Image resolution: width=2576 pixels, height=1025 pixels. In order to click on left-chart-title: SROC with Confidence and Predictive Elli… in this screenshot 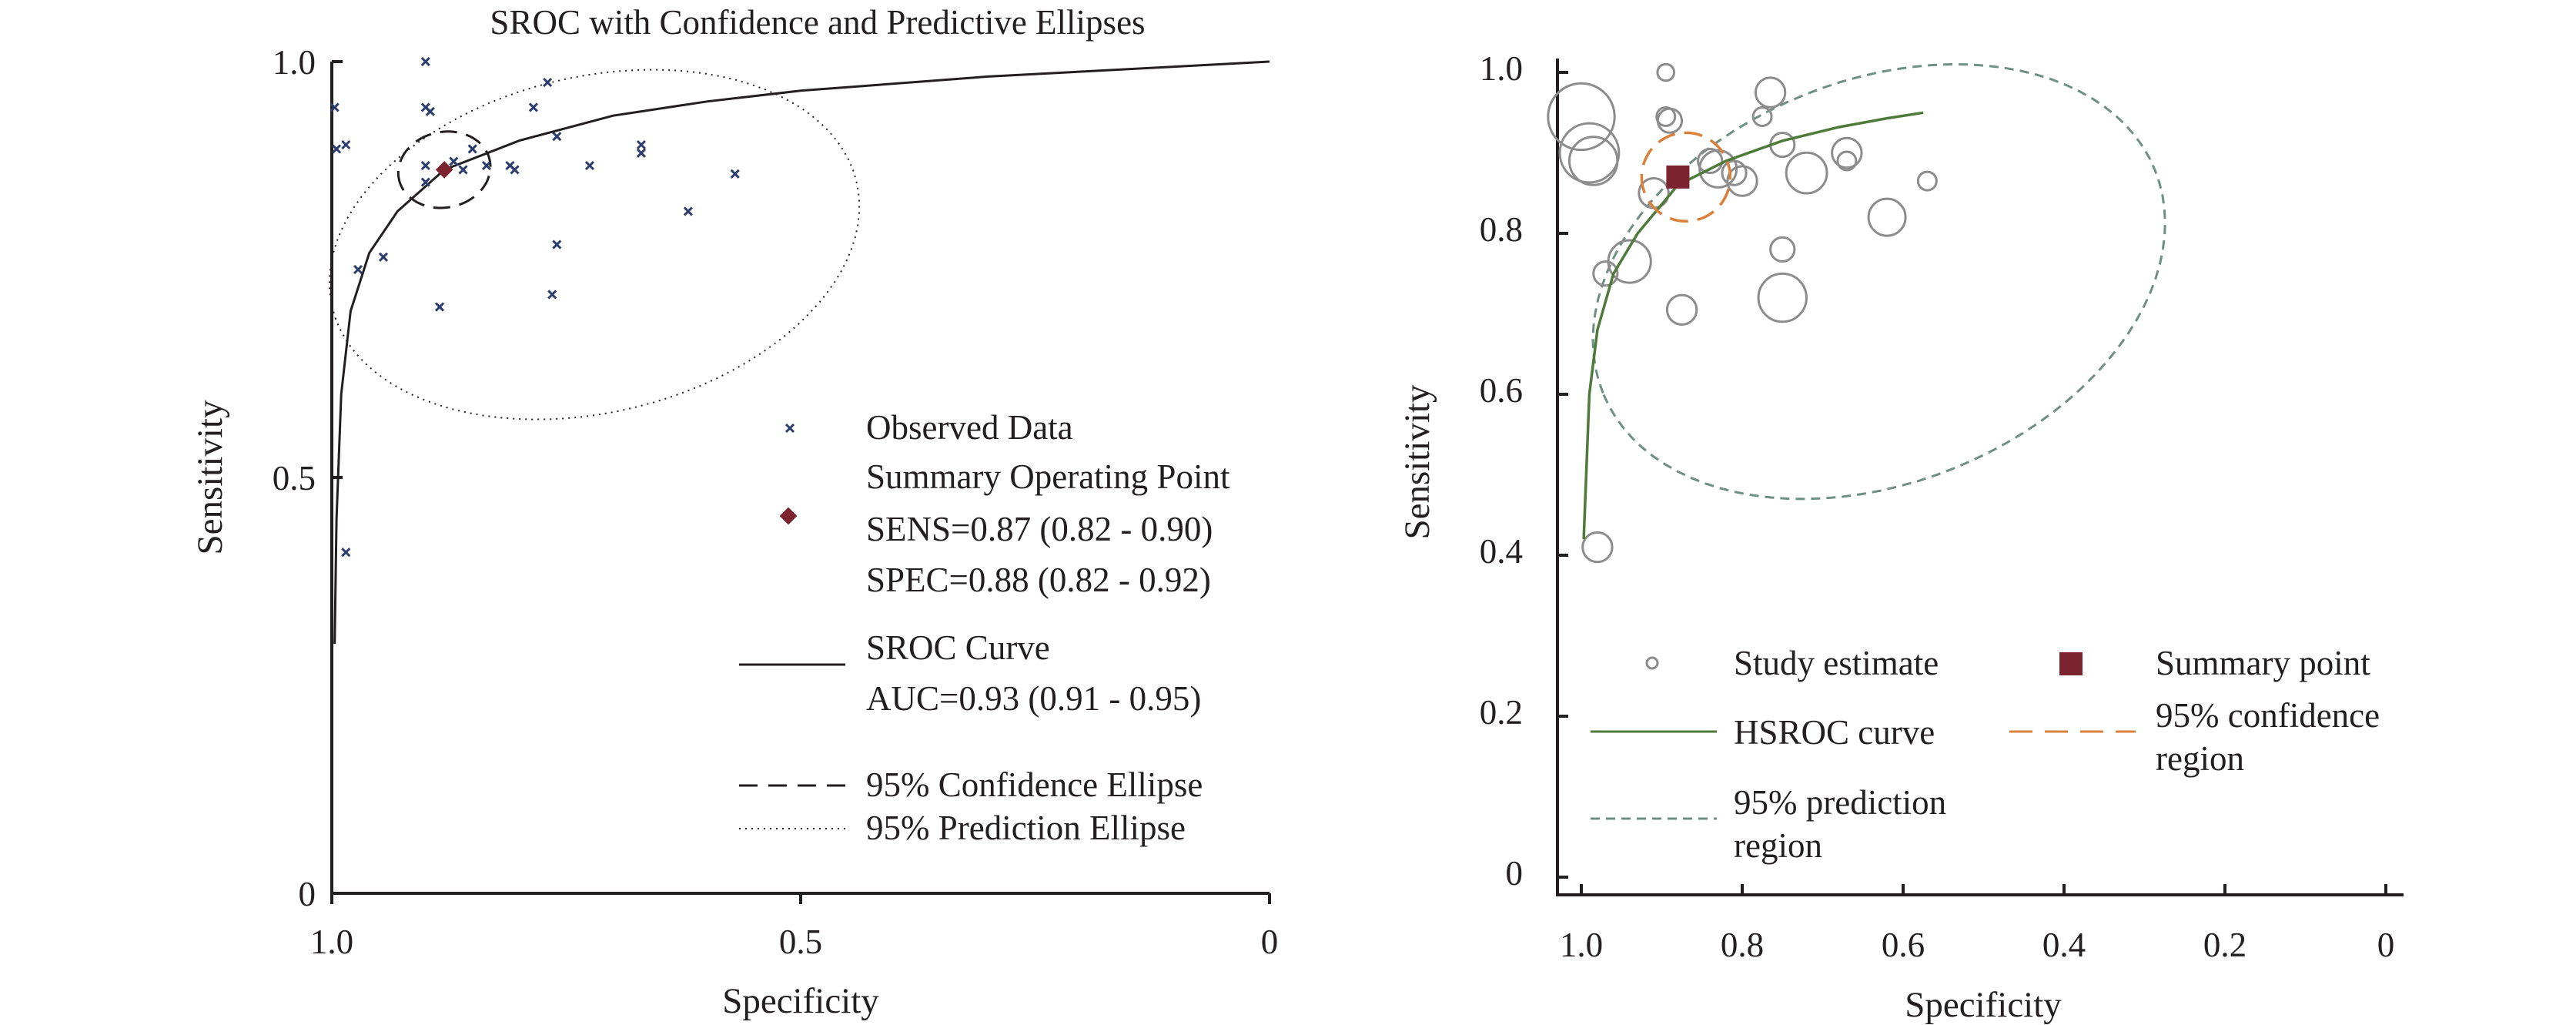, I will do `click(817, 22)`.